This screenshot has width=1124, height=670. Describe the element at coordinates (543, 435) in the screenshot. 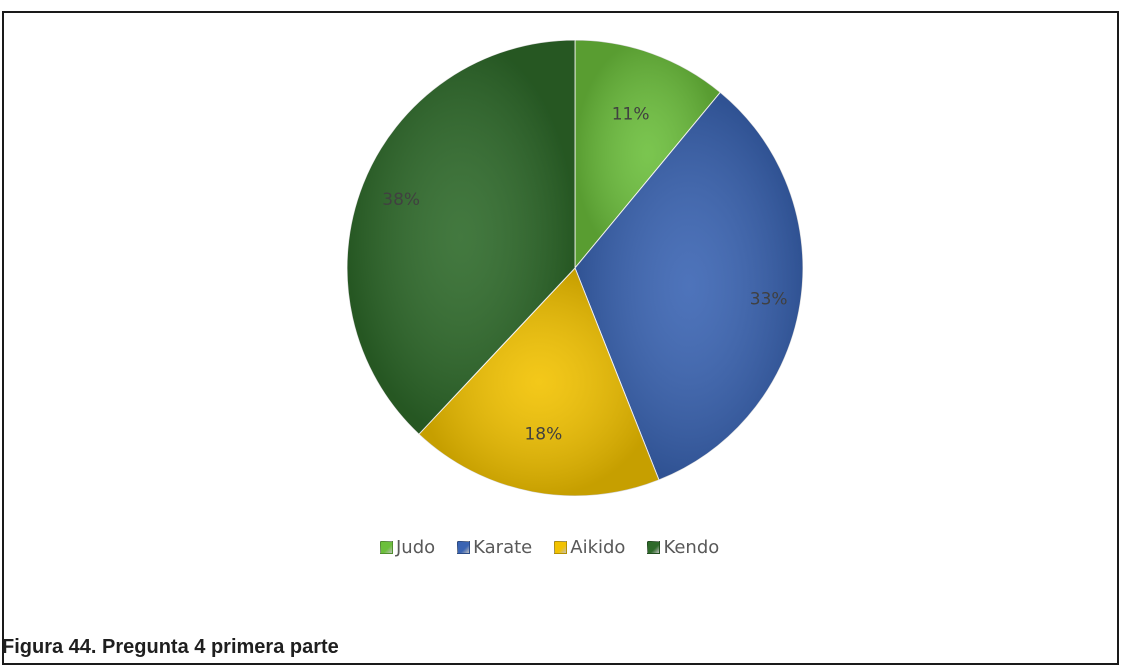

I see `data-label-aikido: 18%` at that location.